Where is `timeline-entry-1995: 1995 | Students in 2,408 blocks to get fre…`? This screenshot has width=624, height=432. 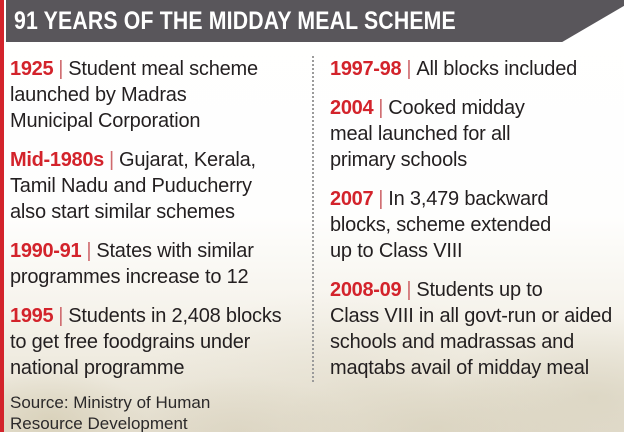
timeline-entry-1995: 1995 | Students in 2,408 blocks to get fre… is located at coordinates (157, 342).